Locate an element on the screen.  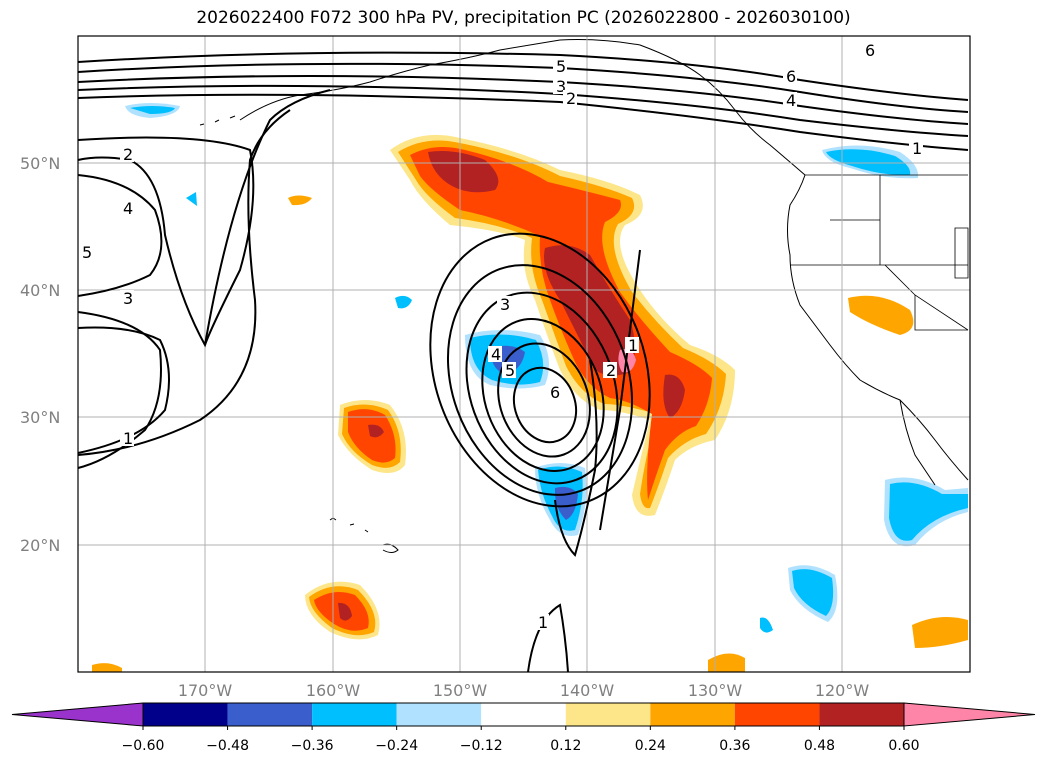
contour-label-3-low: 3 is located at coordinates (505, 304).